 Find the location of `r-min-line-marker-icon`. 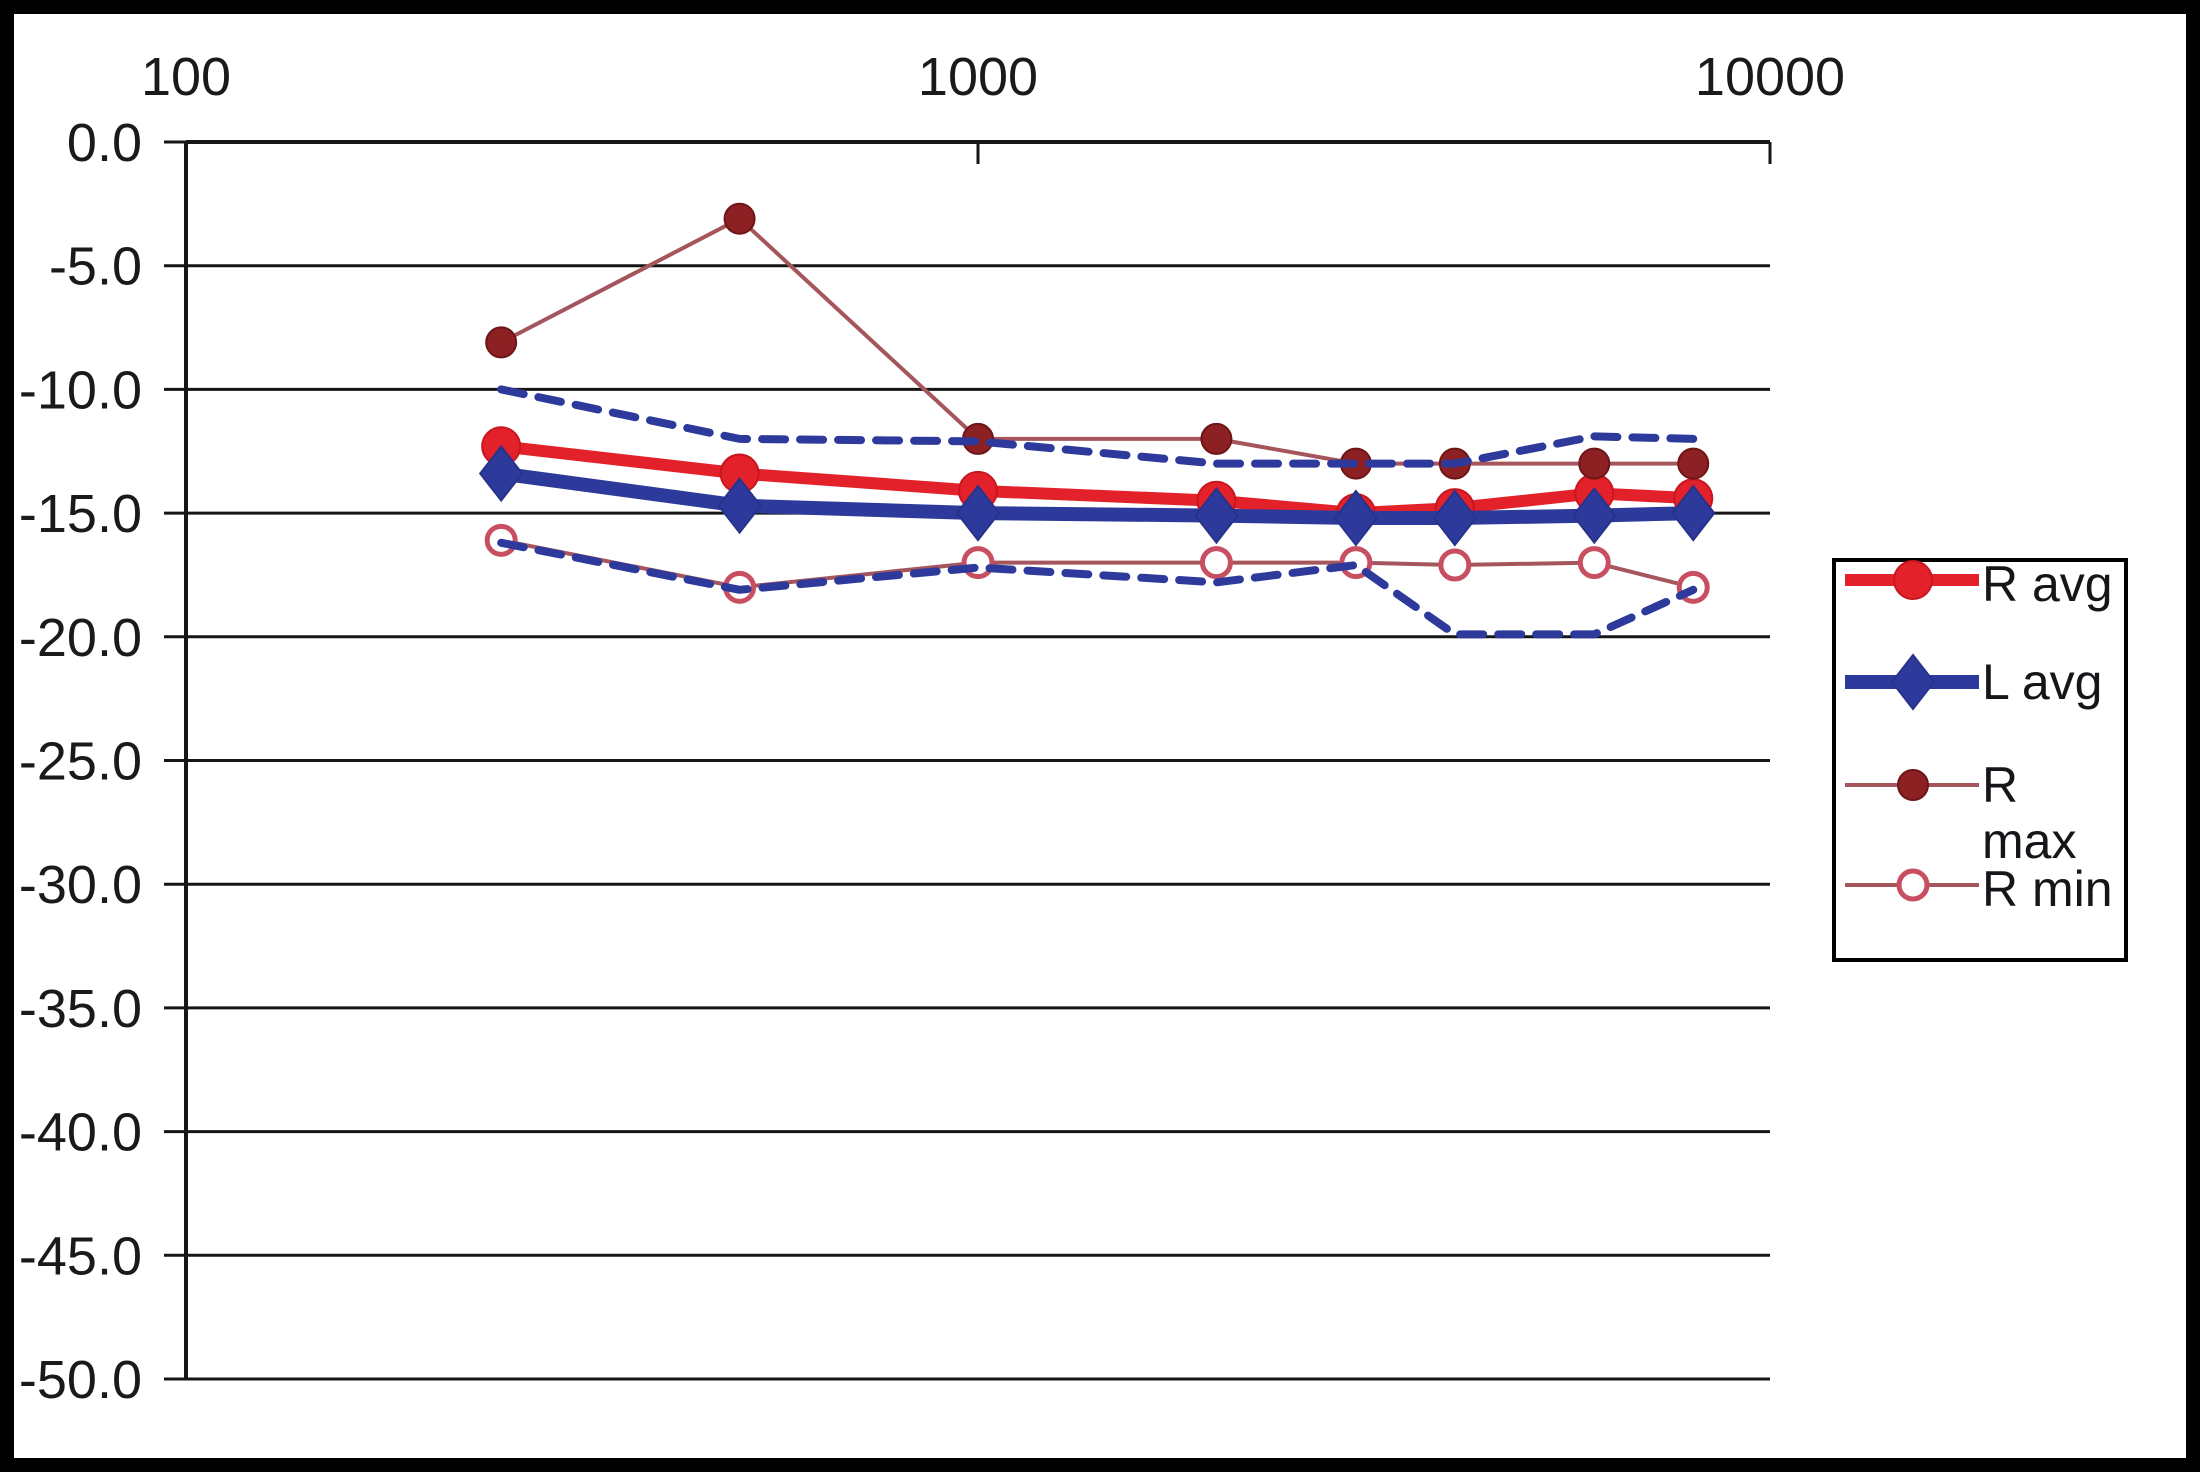

r-min-line-marker-icon is located at coordinates (1912, 885).